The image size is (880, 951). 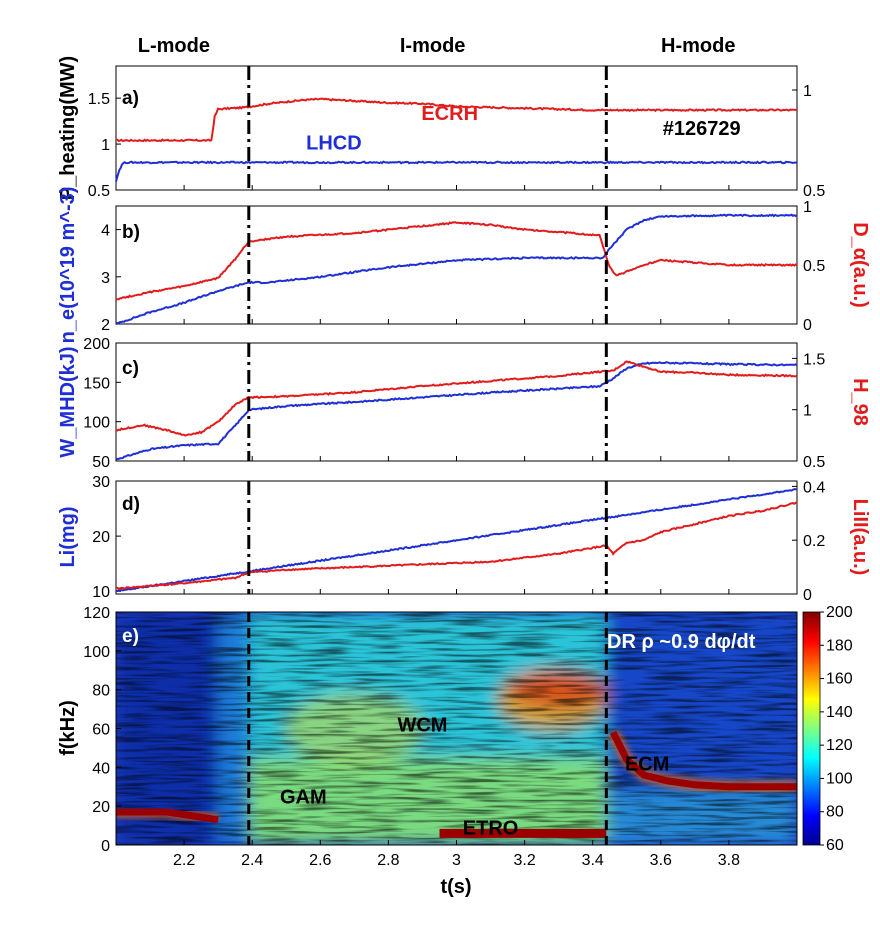 What do you see at coordinates (839, 645) in the screenshot?
I see `colorbar-tick-label-6: 180` at bounding box center [839, 645].